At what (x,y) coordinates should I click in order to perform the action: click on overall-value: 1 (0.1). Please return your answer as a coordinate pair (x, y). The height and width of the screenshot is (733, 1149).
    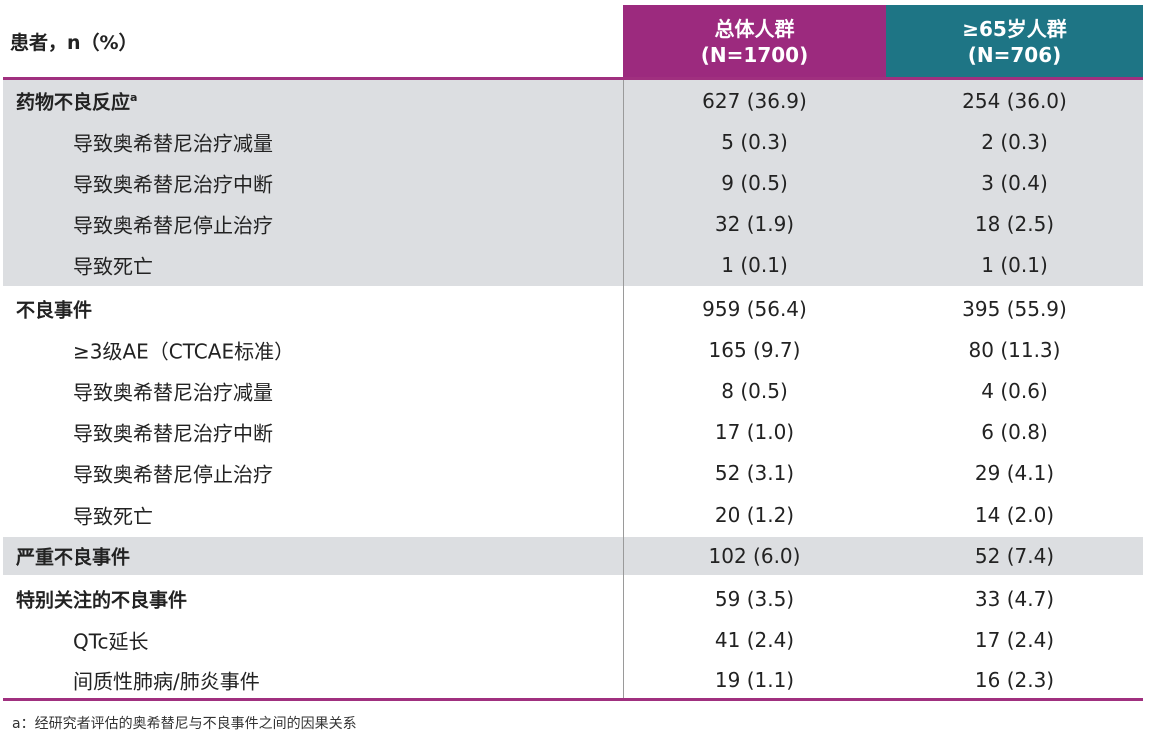
    Looking at the image, I should click on (754, 265).